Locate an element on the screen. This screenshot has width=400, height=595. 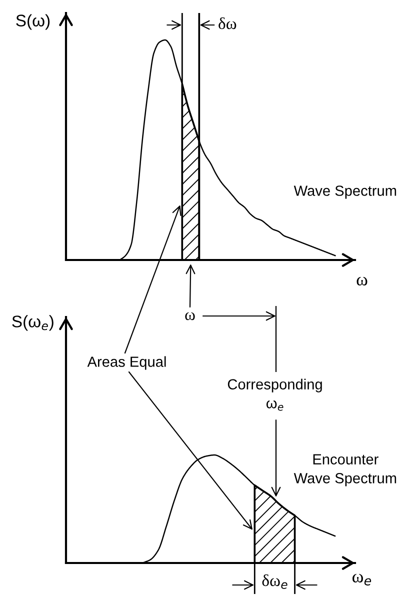
y-axis-title: S(ω$_{e}$) is located at coordinates (33, 323).